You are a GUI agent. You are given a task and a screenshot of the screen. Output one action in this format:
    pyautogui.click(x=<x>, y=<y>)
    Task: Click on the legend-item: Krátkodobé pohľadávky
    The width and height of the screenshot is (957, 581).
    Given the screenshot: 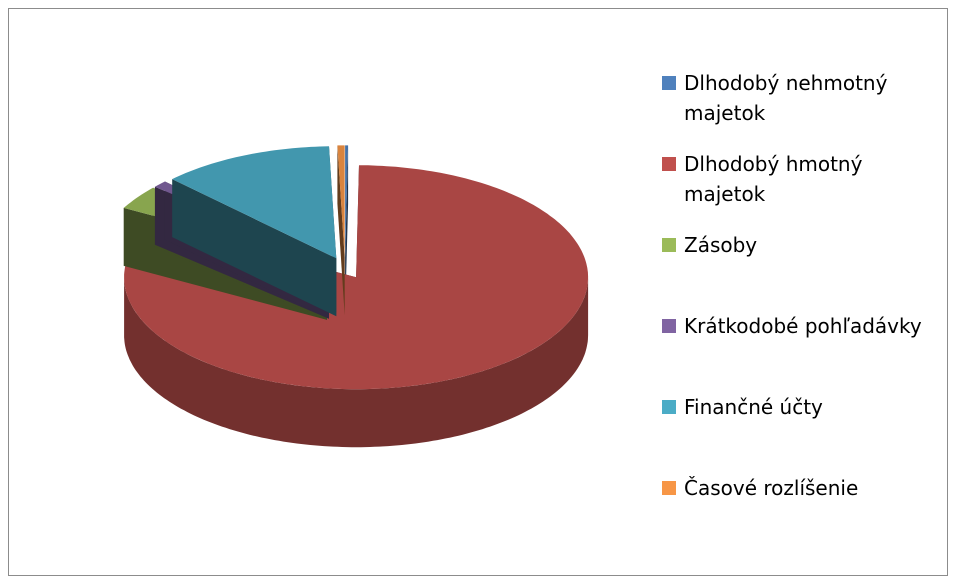 What is the action you would take?
    pyautogui.click(x=802, y=351)
    